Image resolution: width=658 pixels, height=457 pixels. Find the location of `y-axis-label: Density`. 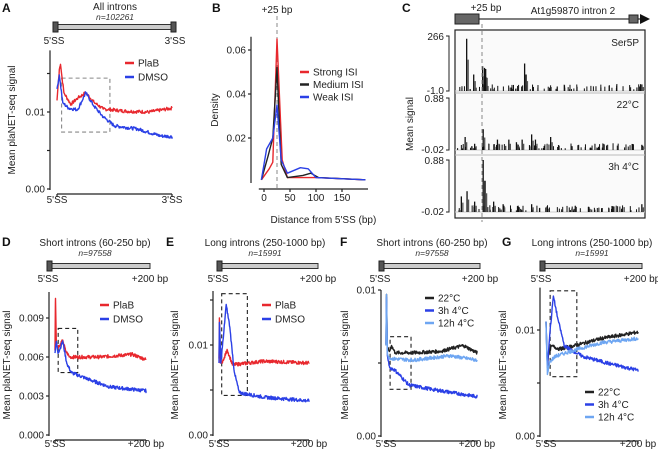

y-axis-label: Density is located at coordinates (215, 109).